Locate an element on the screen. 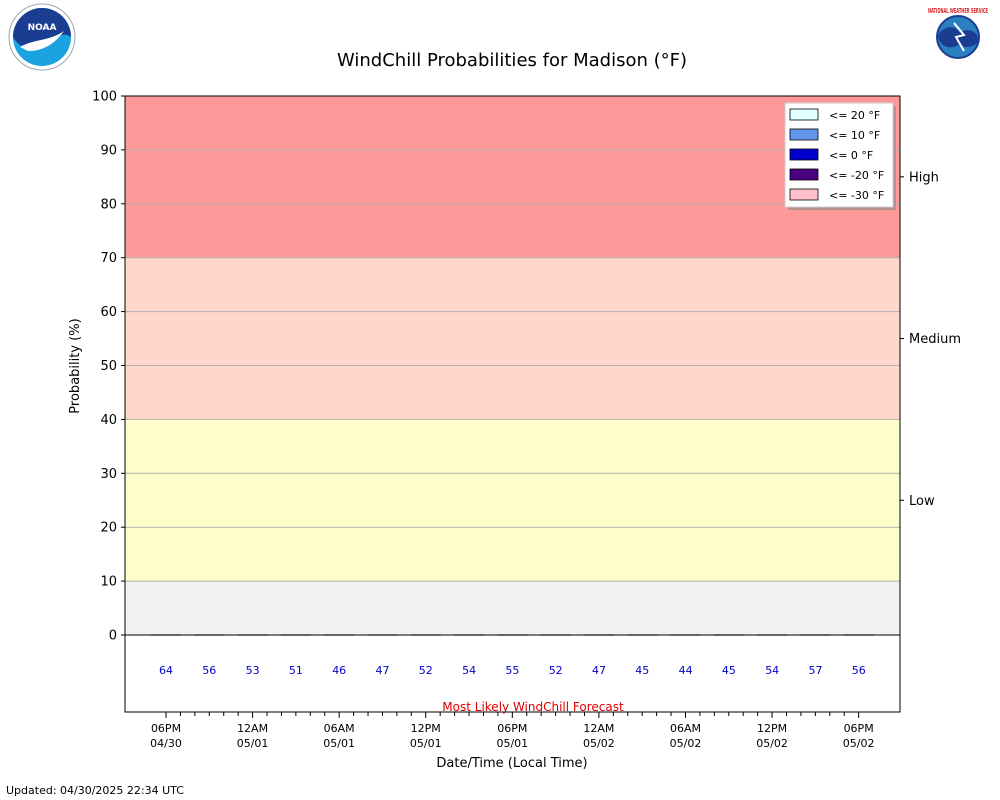 The image size is (1000, 800). y-tick-label: 100 is located at coordinates (104, 97).